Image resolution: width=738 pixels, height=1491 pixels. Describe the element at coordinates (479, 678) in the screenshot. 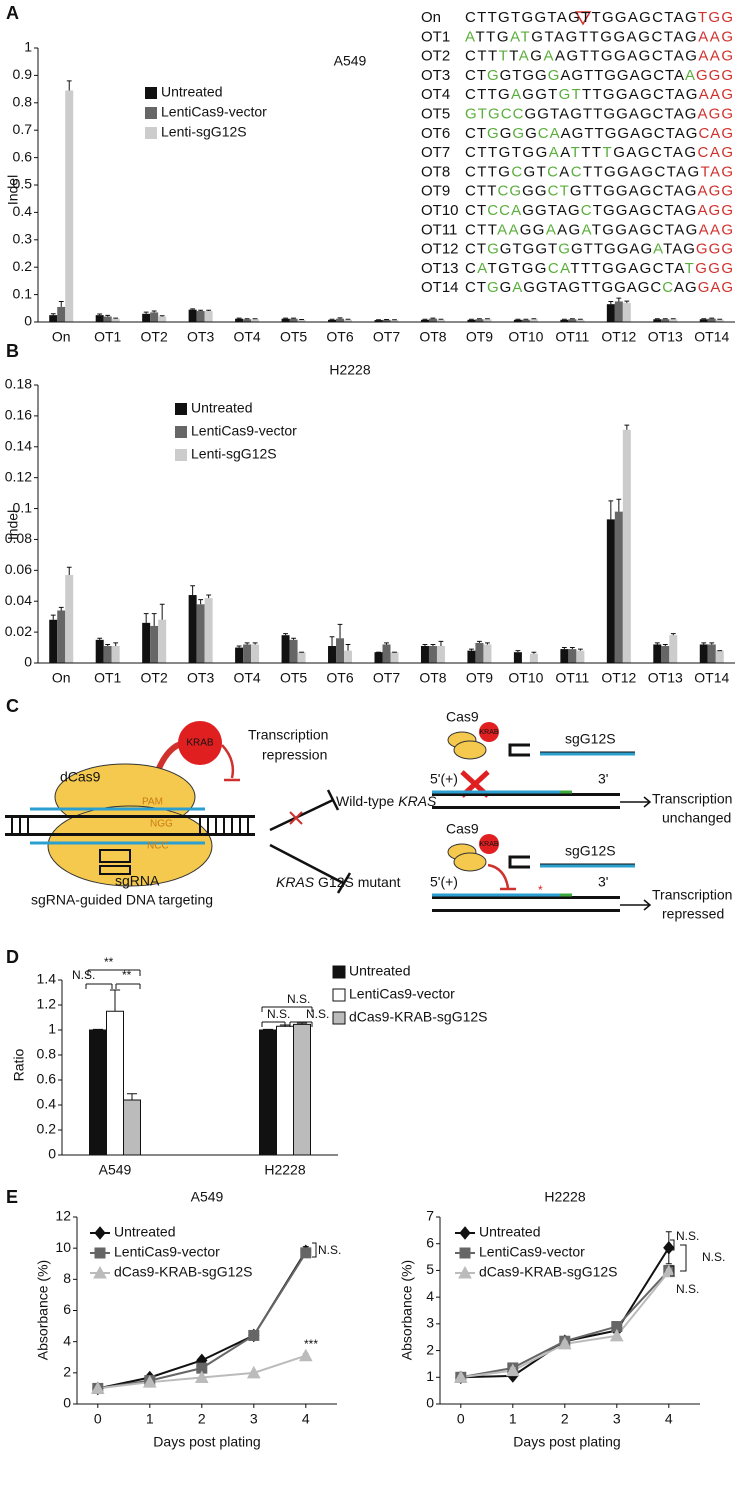

I see `x-tick-label: OT9` at that location.